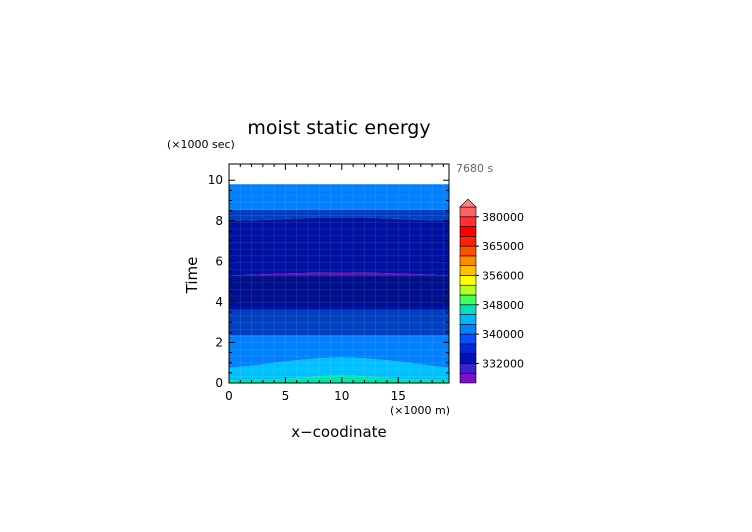  I want to click on y-axis: 0 2 4 6 8 10, so click(328, 281).